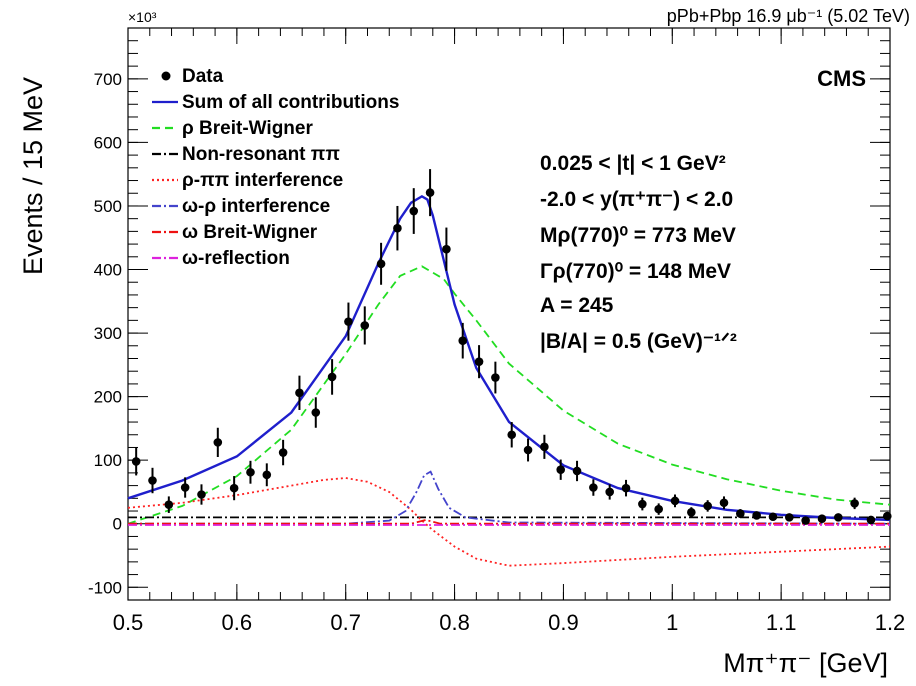  Describe the element at coordinates (166, 76) in the screenshot. I see `legend-marker` at that location.